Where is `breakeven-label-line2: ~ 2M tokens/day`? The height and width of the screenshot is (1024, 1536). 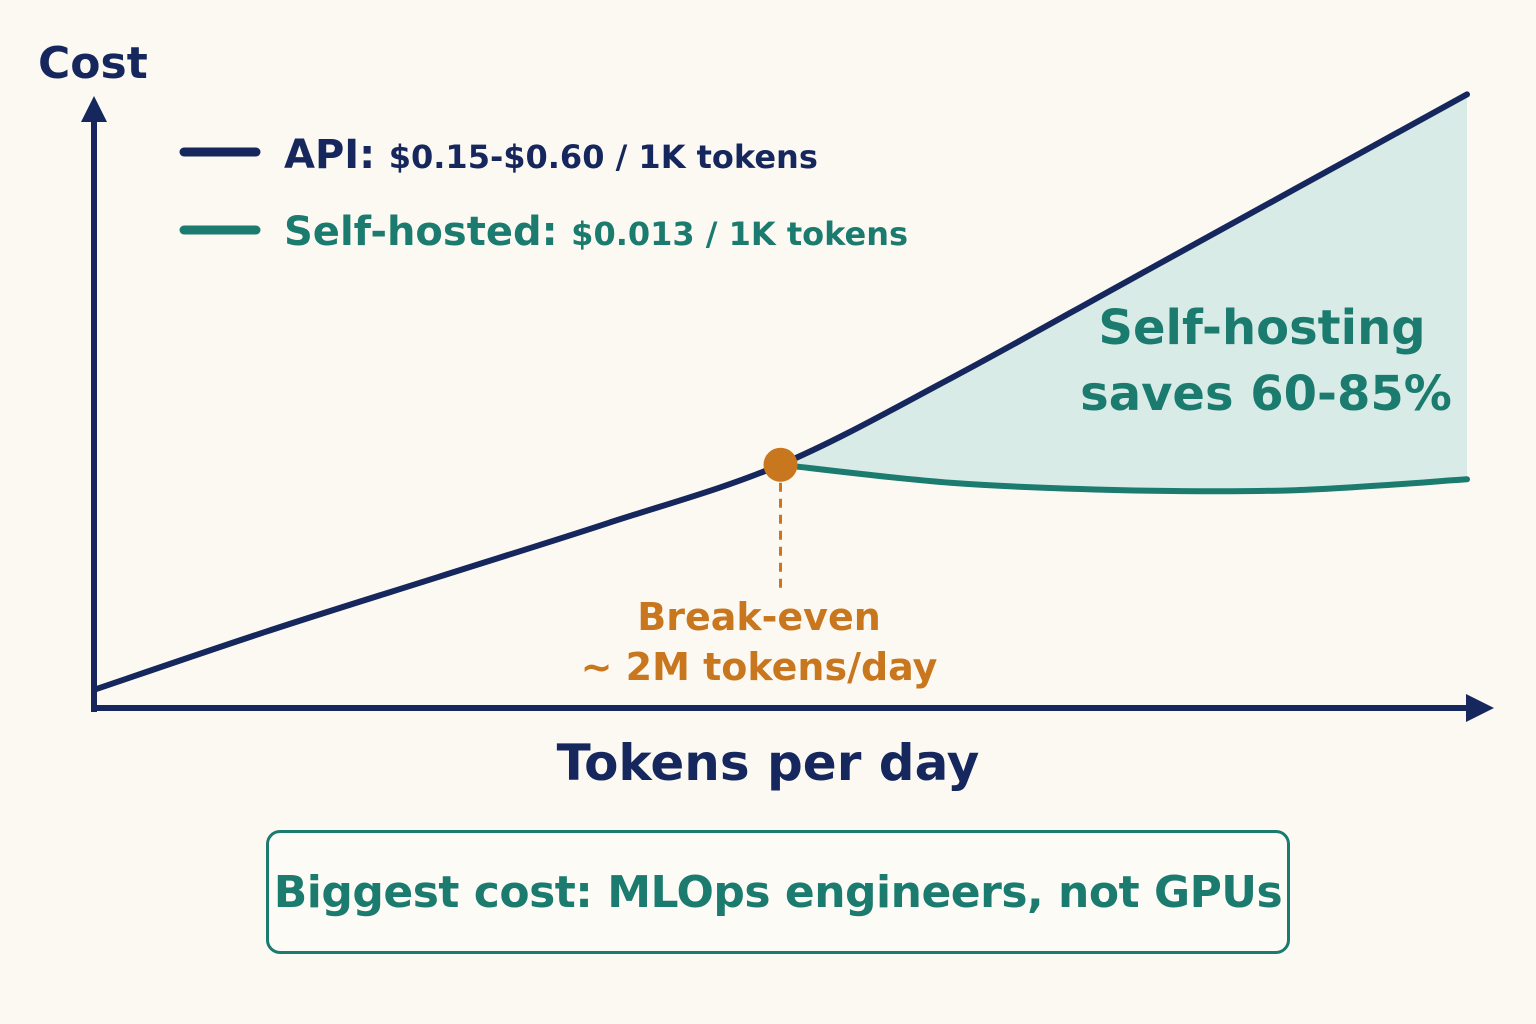
breakeven-label-line2: ~ 2M tokens/day is located at coordinates (759, 667).